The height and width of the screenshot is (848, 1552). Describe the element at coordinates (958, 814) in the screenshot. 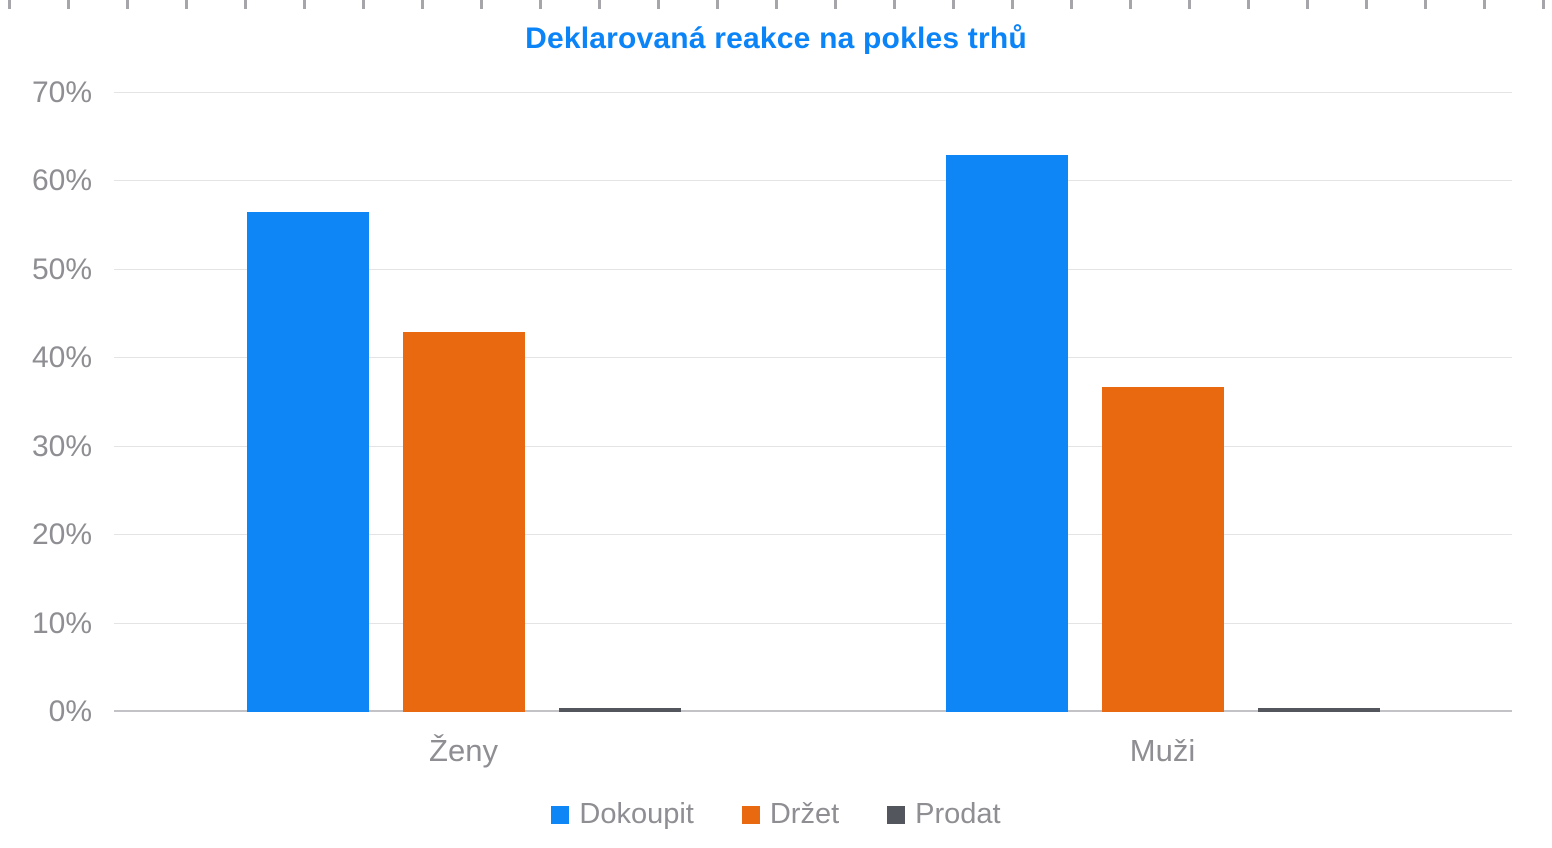

I see `legend-label: Prodat` at that location.